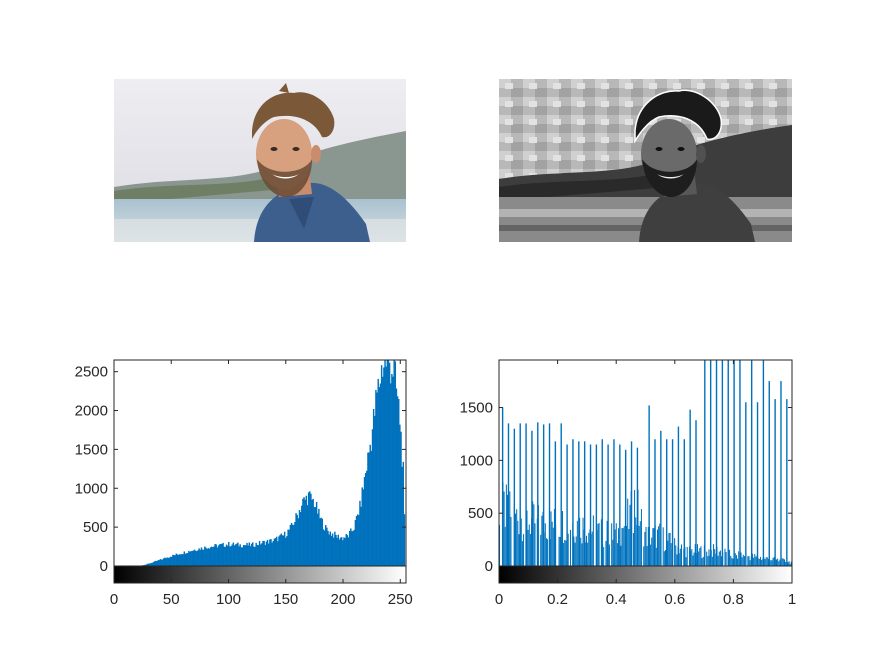  Describe the element at coordinates (674, 599) in the screenshot. I see `hist-right-xtick-label: 0.6` at that location.